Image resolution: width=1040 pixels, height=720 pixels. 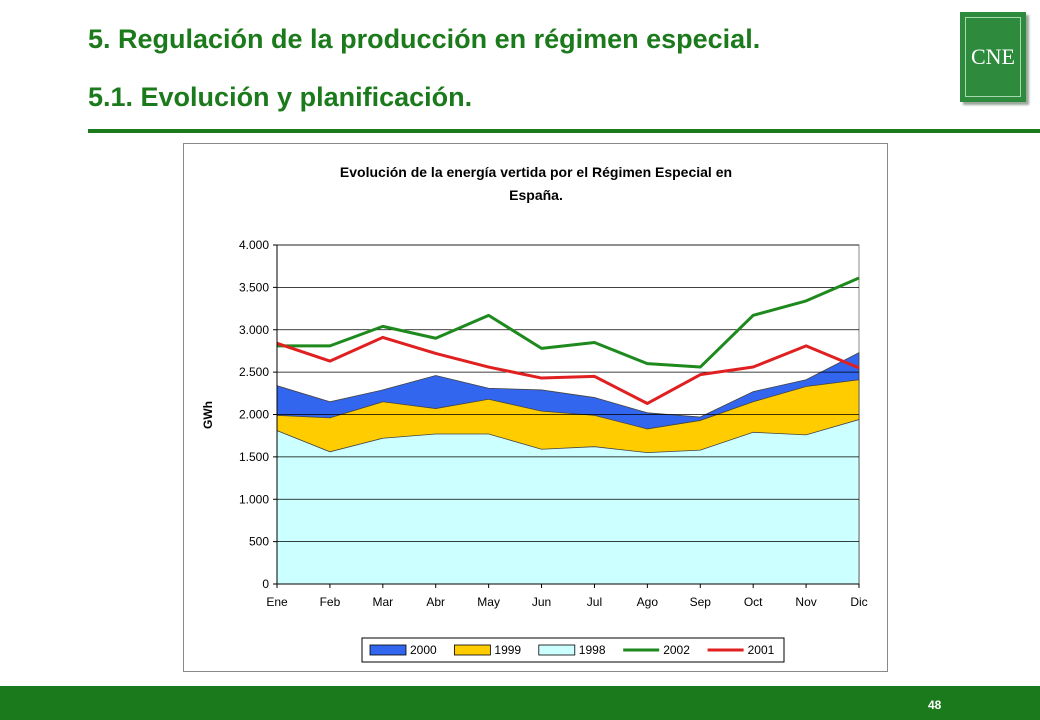 What do you see at coordinates (254, 287) in the screenshot?
I see `y-tick-label: 3.500` at bounding box center [254, 287].